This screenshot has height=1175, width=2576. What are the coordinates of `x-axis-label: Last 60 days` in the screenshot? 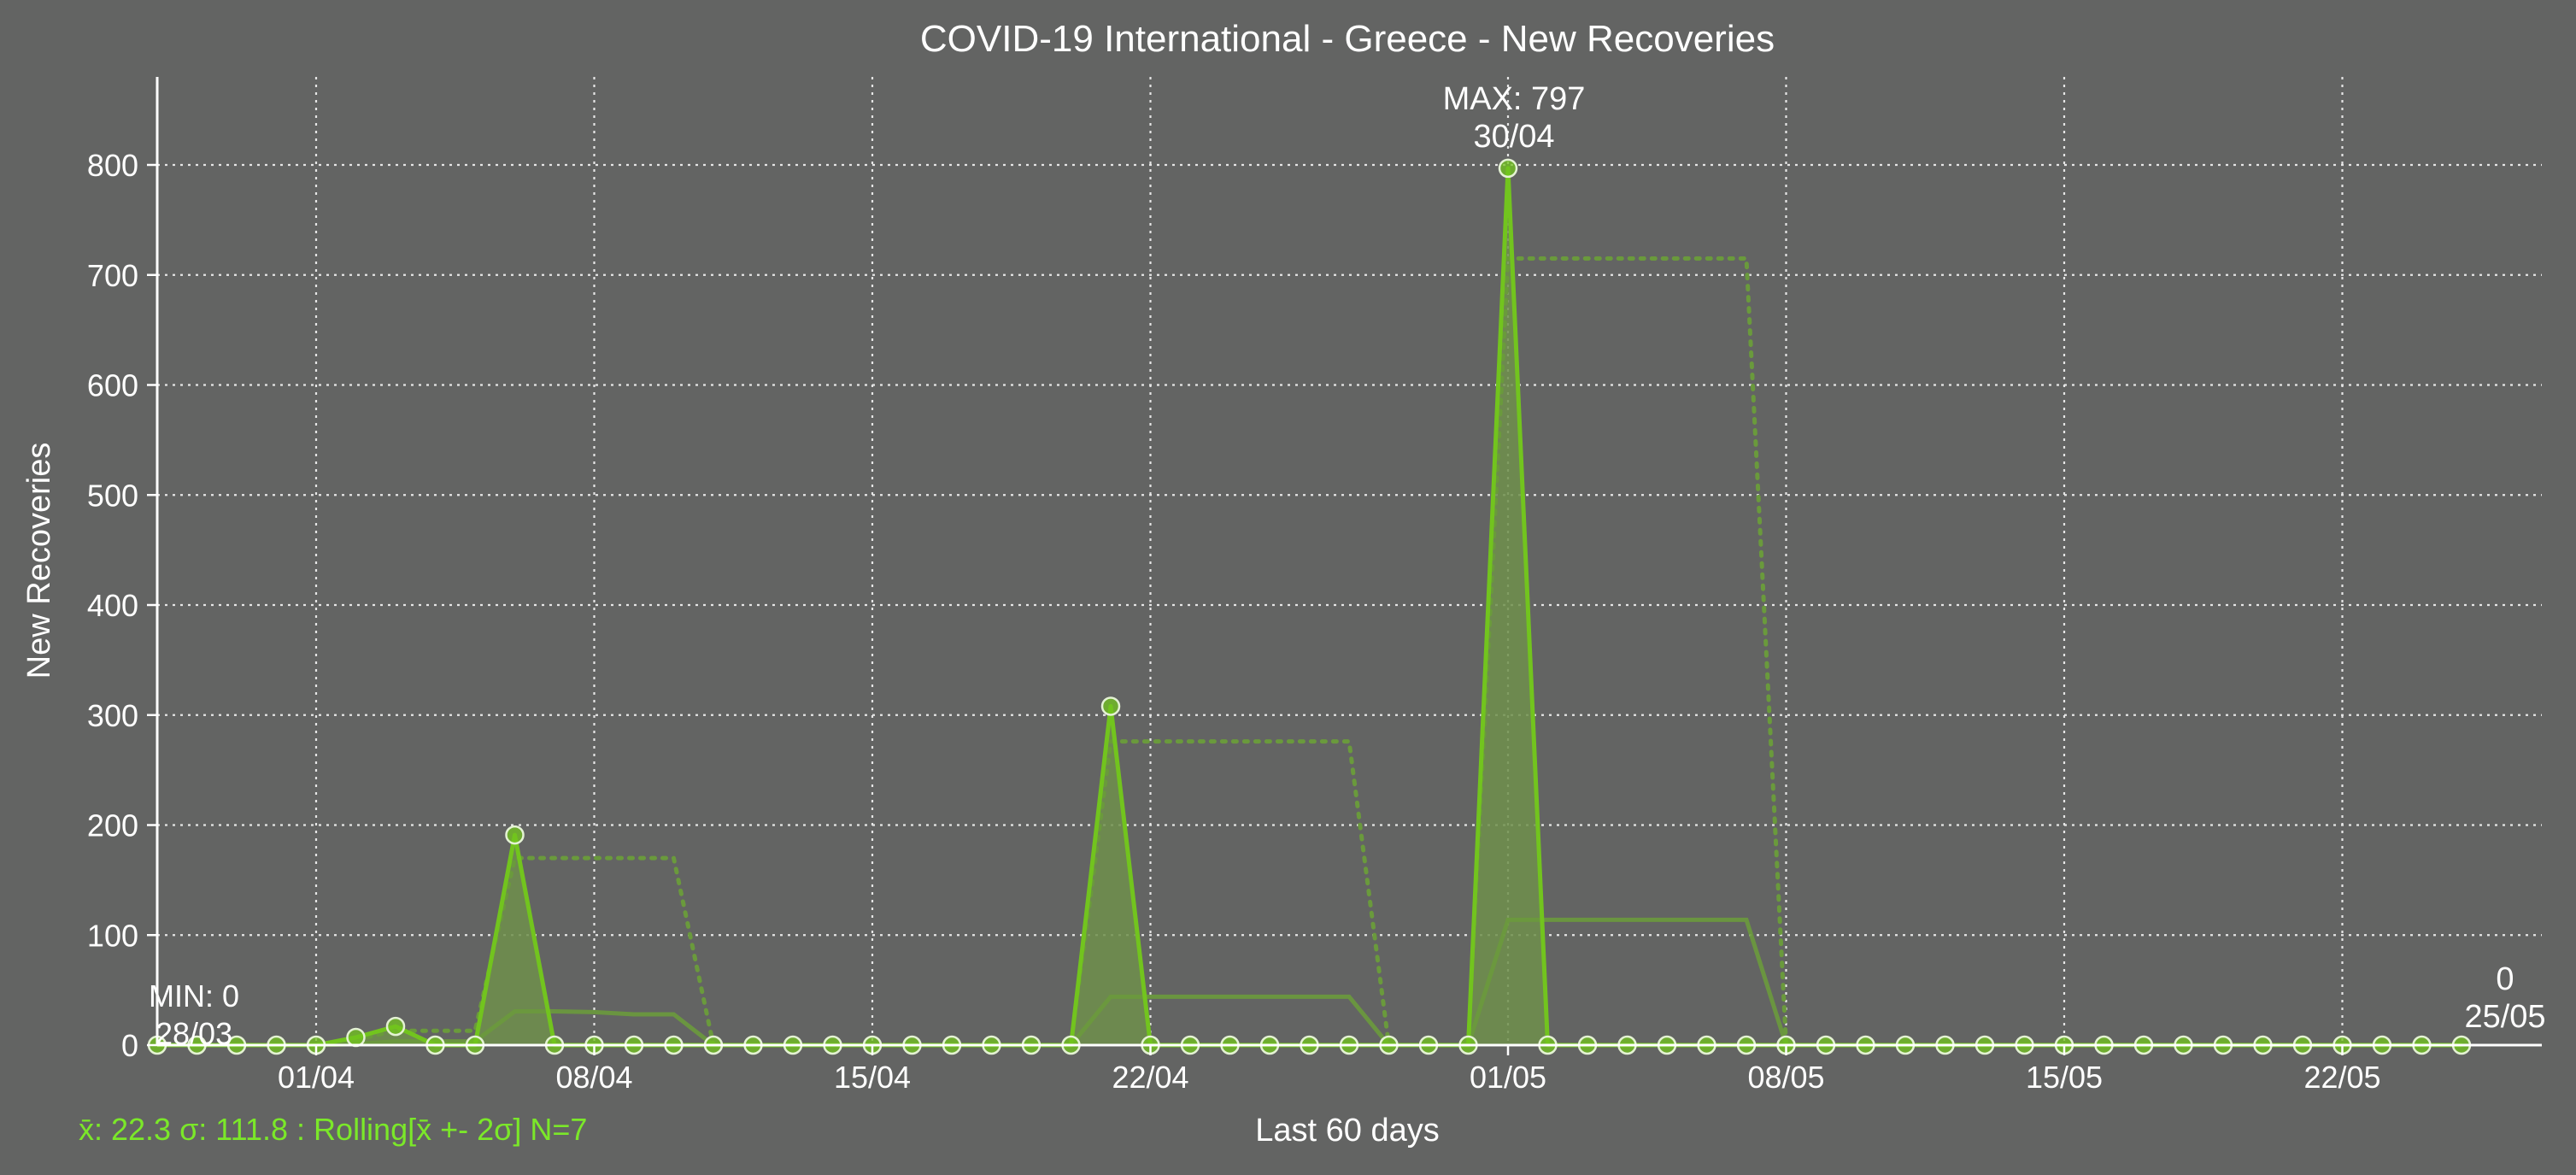 It's located at (1347, 1131).